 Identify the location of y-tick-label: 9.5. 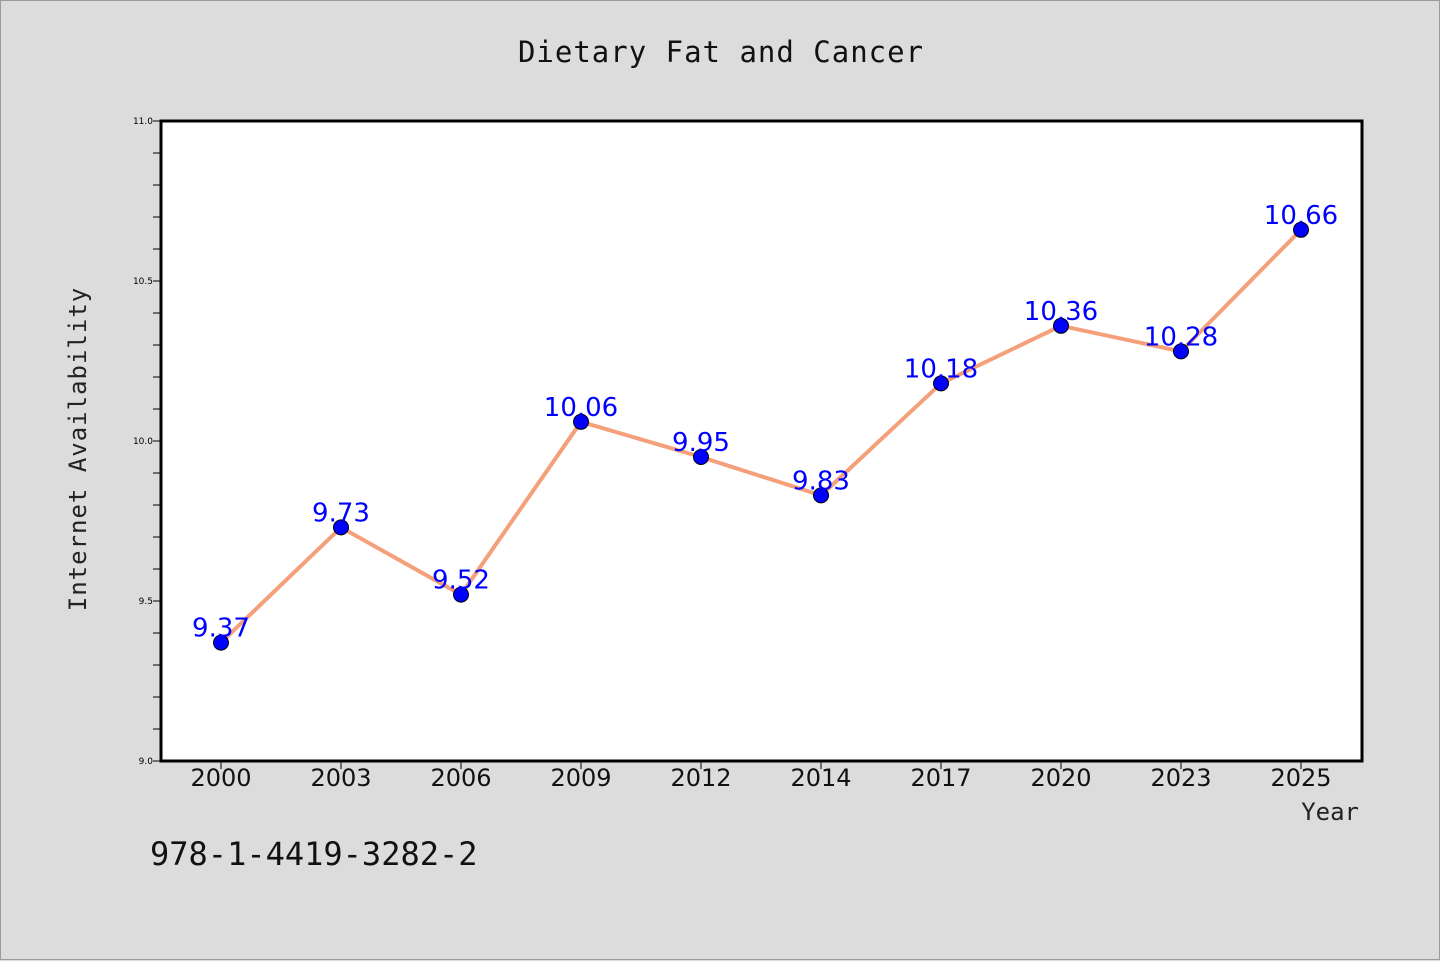
(146, 602).